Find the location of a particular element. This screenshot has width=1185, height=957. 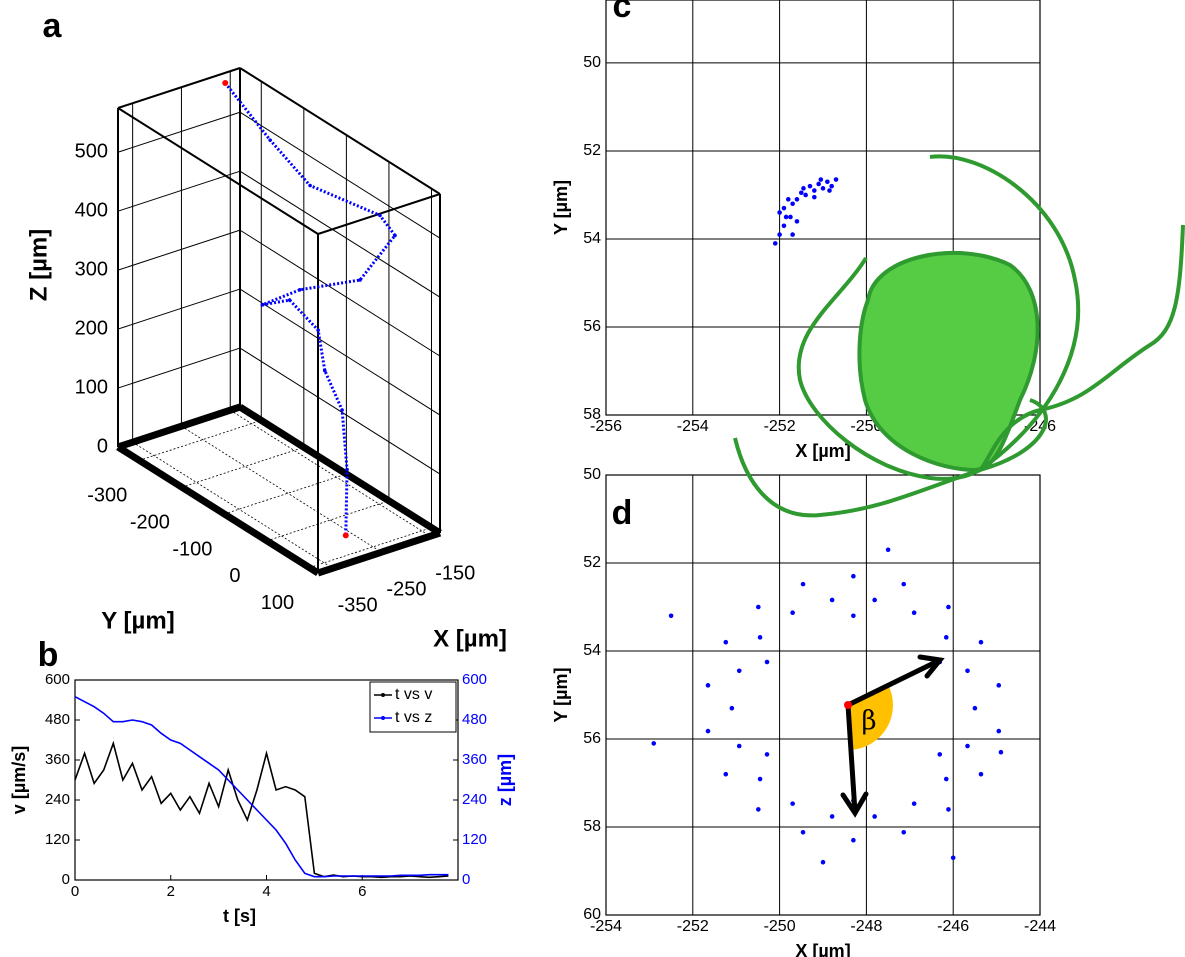

trajectory is located at coordinates (310, 309).